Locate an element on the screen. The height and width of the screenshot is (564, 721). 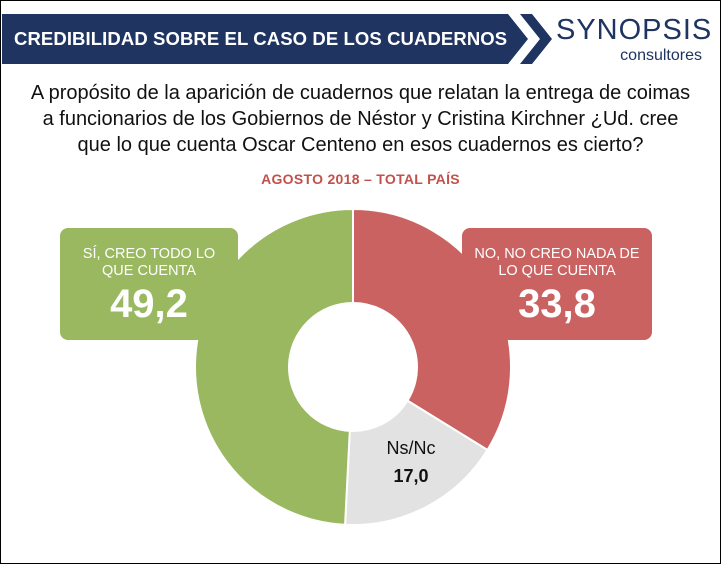
callout-yes: SÍ, CREO TODO LO QUE CUENTA 49,2 is located at coordinates (149, 284).